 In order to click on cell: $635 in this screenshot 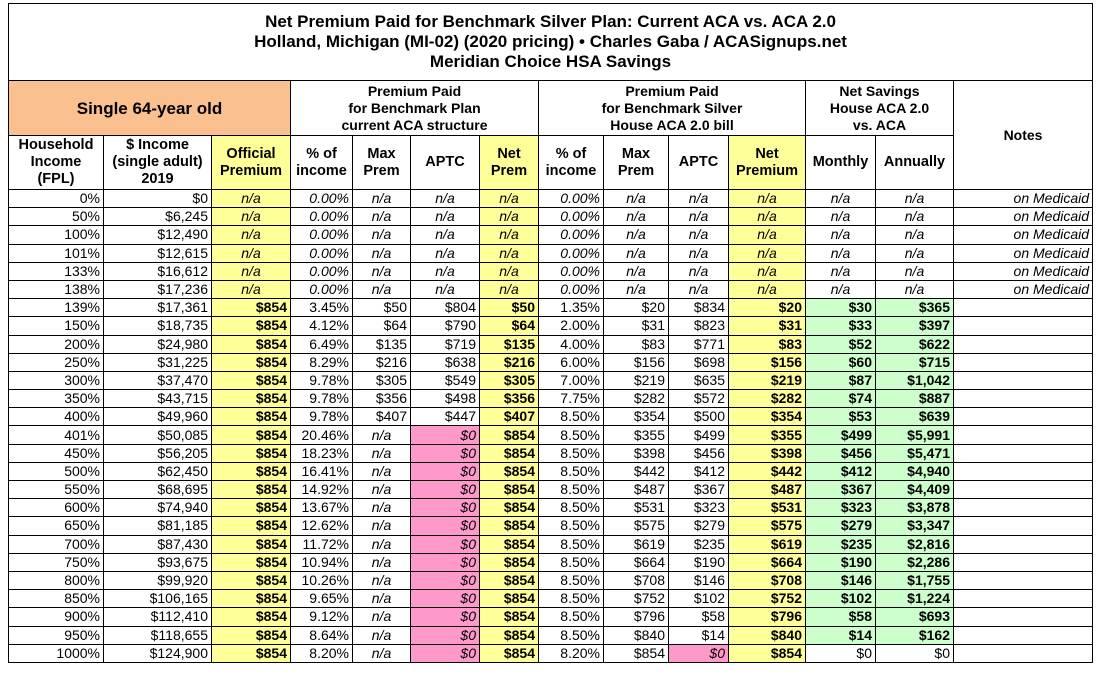, I will do `click(698, 380)`.